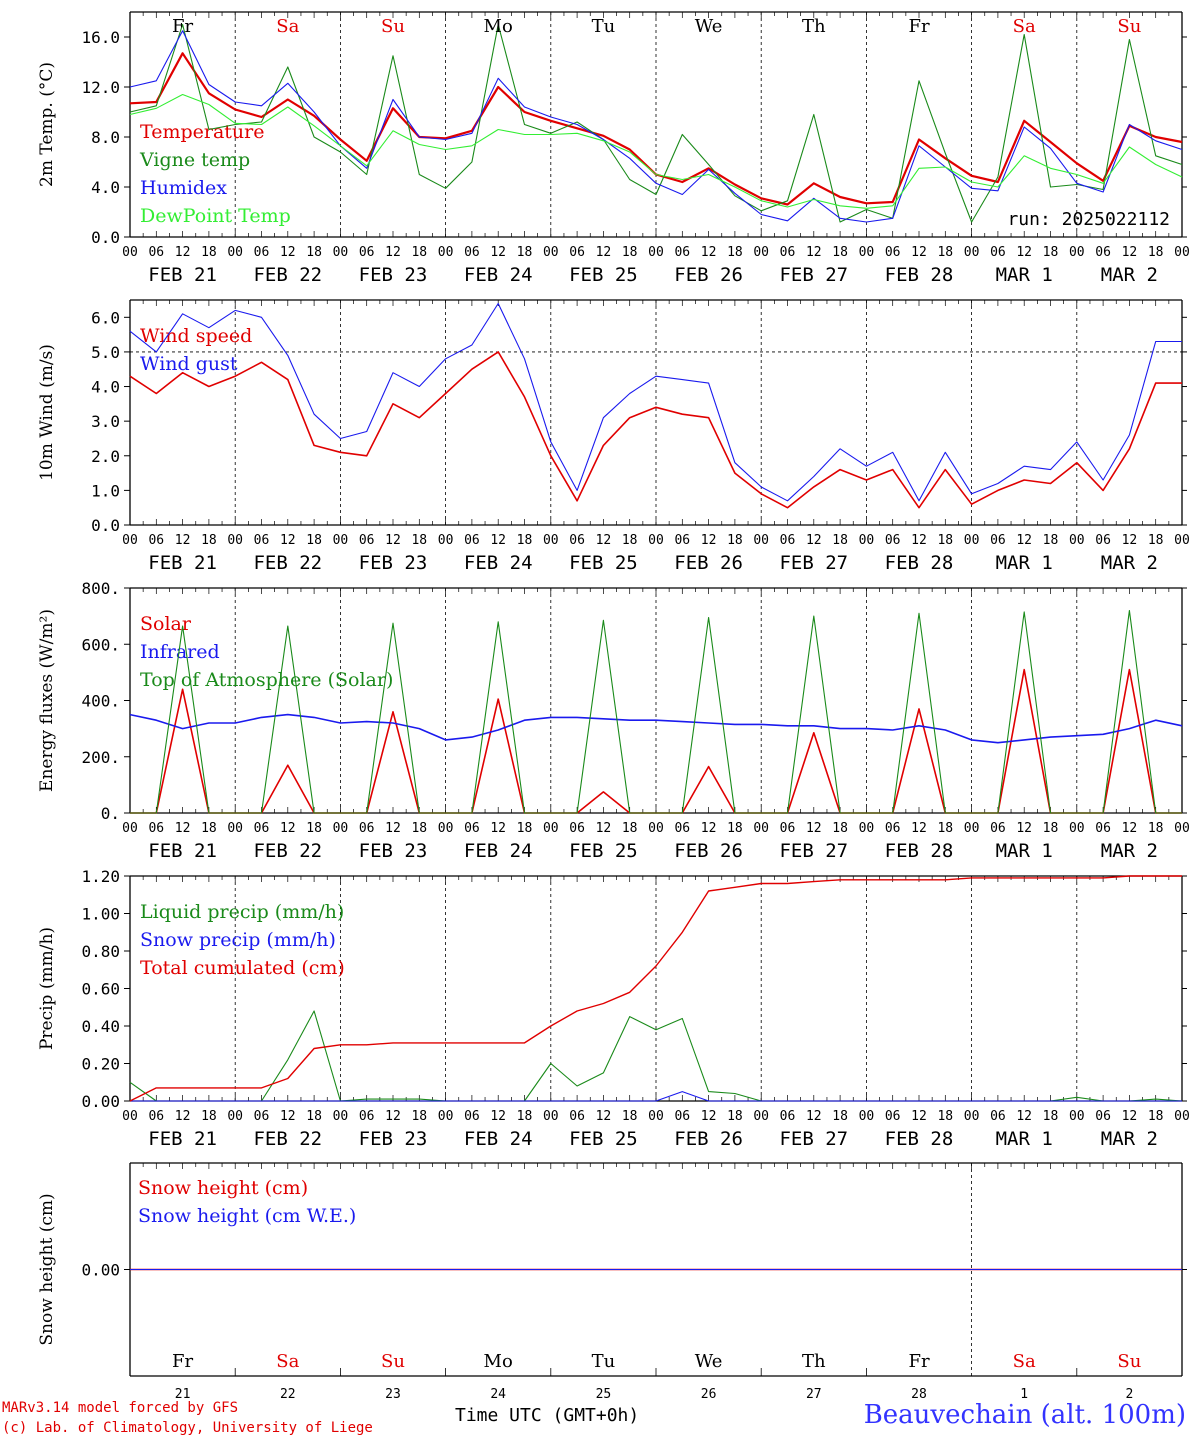 The image size is (1194, 1440). What do you see at coordinates (105, 352) in the screenshot?
I see `y-tick-label: 5.0` at bounding box center [105, 352].